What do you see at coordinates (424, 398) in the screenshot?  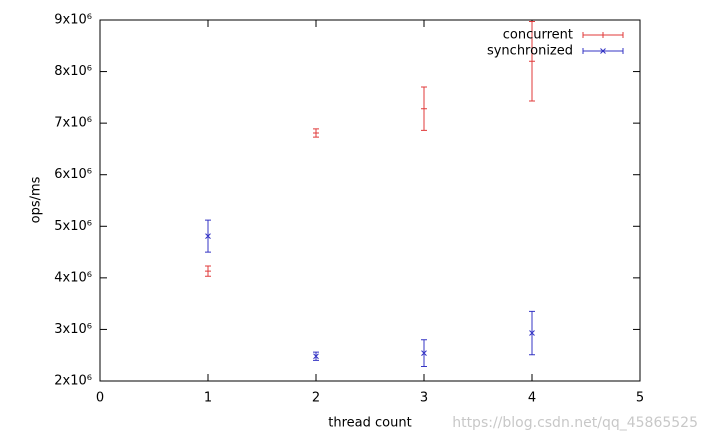 I see `x-tick-label: 3` at bounding box center [424, 398].